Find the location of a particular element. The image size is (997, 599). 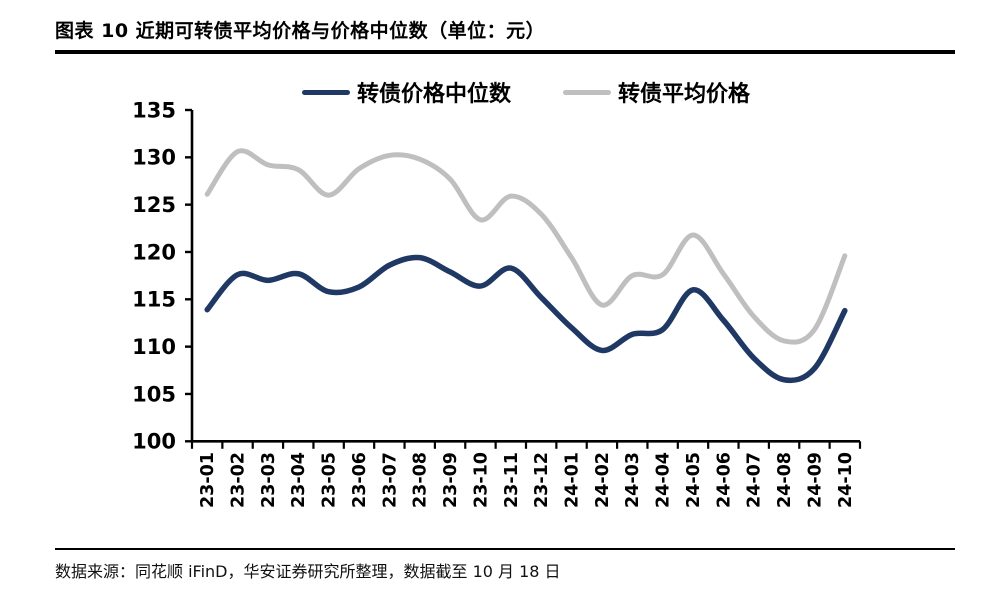

x-axis-label: 23-05 is located at coordinates (330, 480).